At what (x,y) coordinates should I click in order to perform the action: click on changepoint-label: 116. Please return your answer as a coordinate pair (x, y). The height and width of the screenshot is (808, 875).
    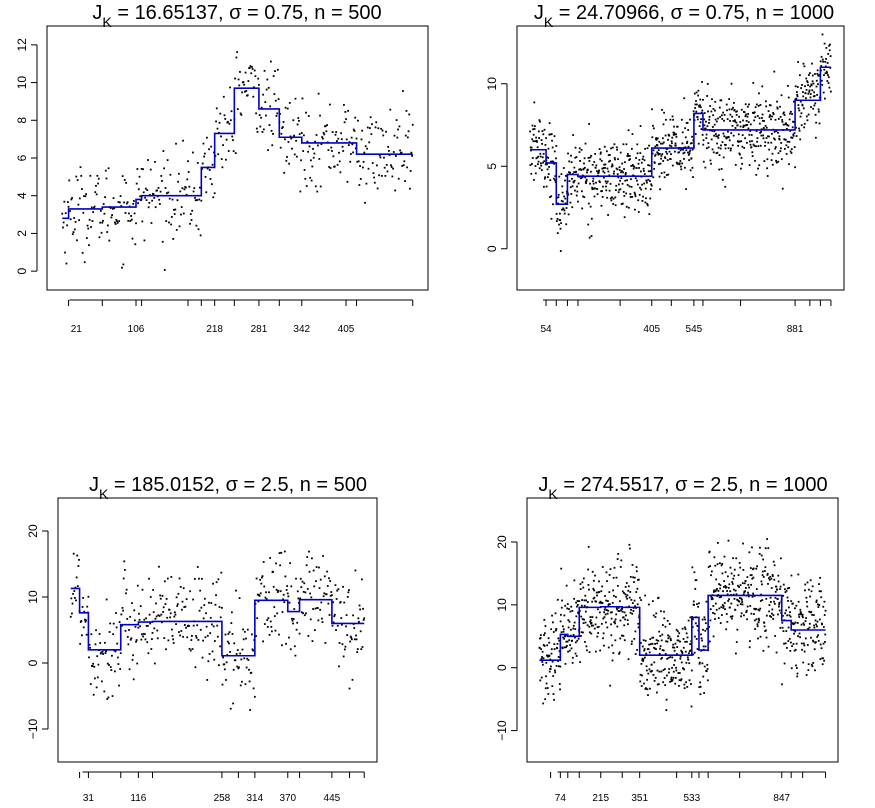
    Looking at the image, I should click on (138, 798).